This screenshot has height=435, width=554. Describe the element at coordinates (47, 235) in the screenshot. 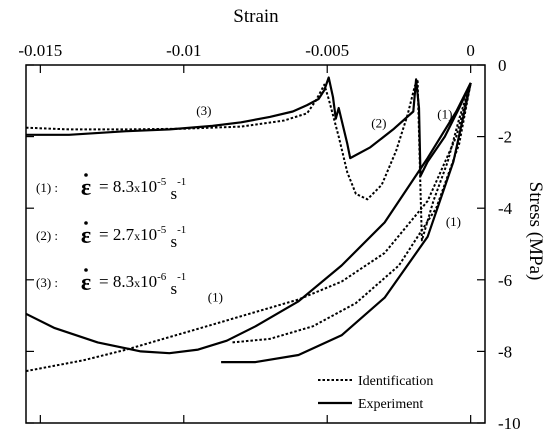

I see `rate-id: (2) :` at that location.